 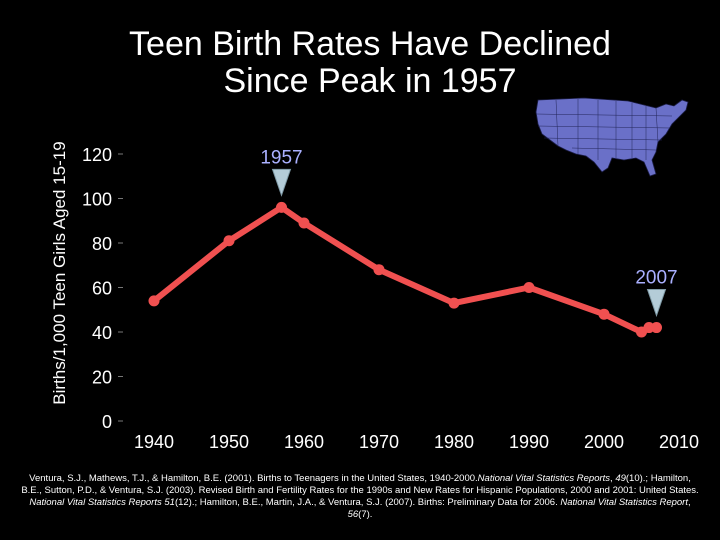 I want to click on us-states-map-icon, so click(x=612, y=137).